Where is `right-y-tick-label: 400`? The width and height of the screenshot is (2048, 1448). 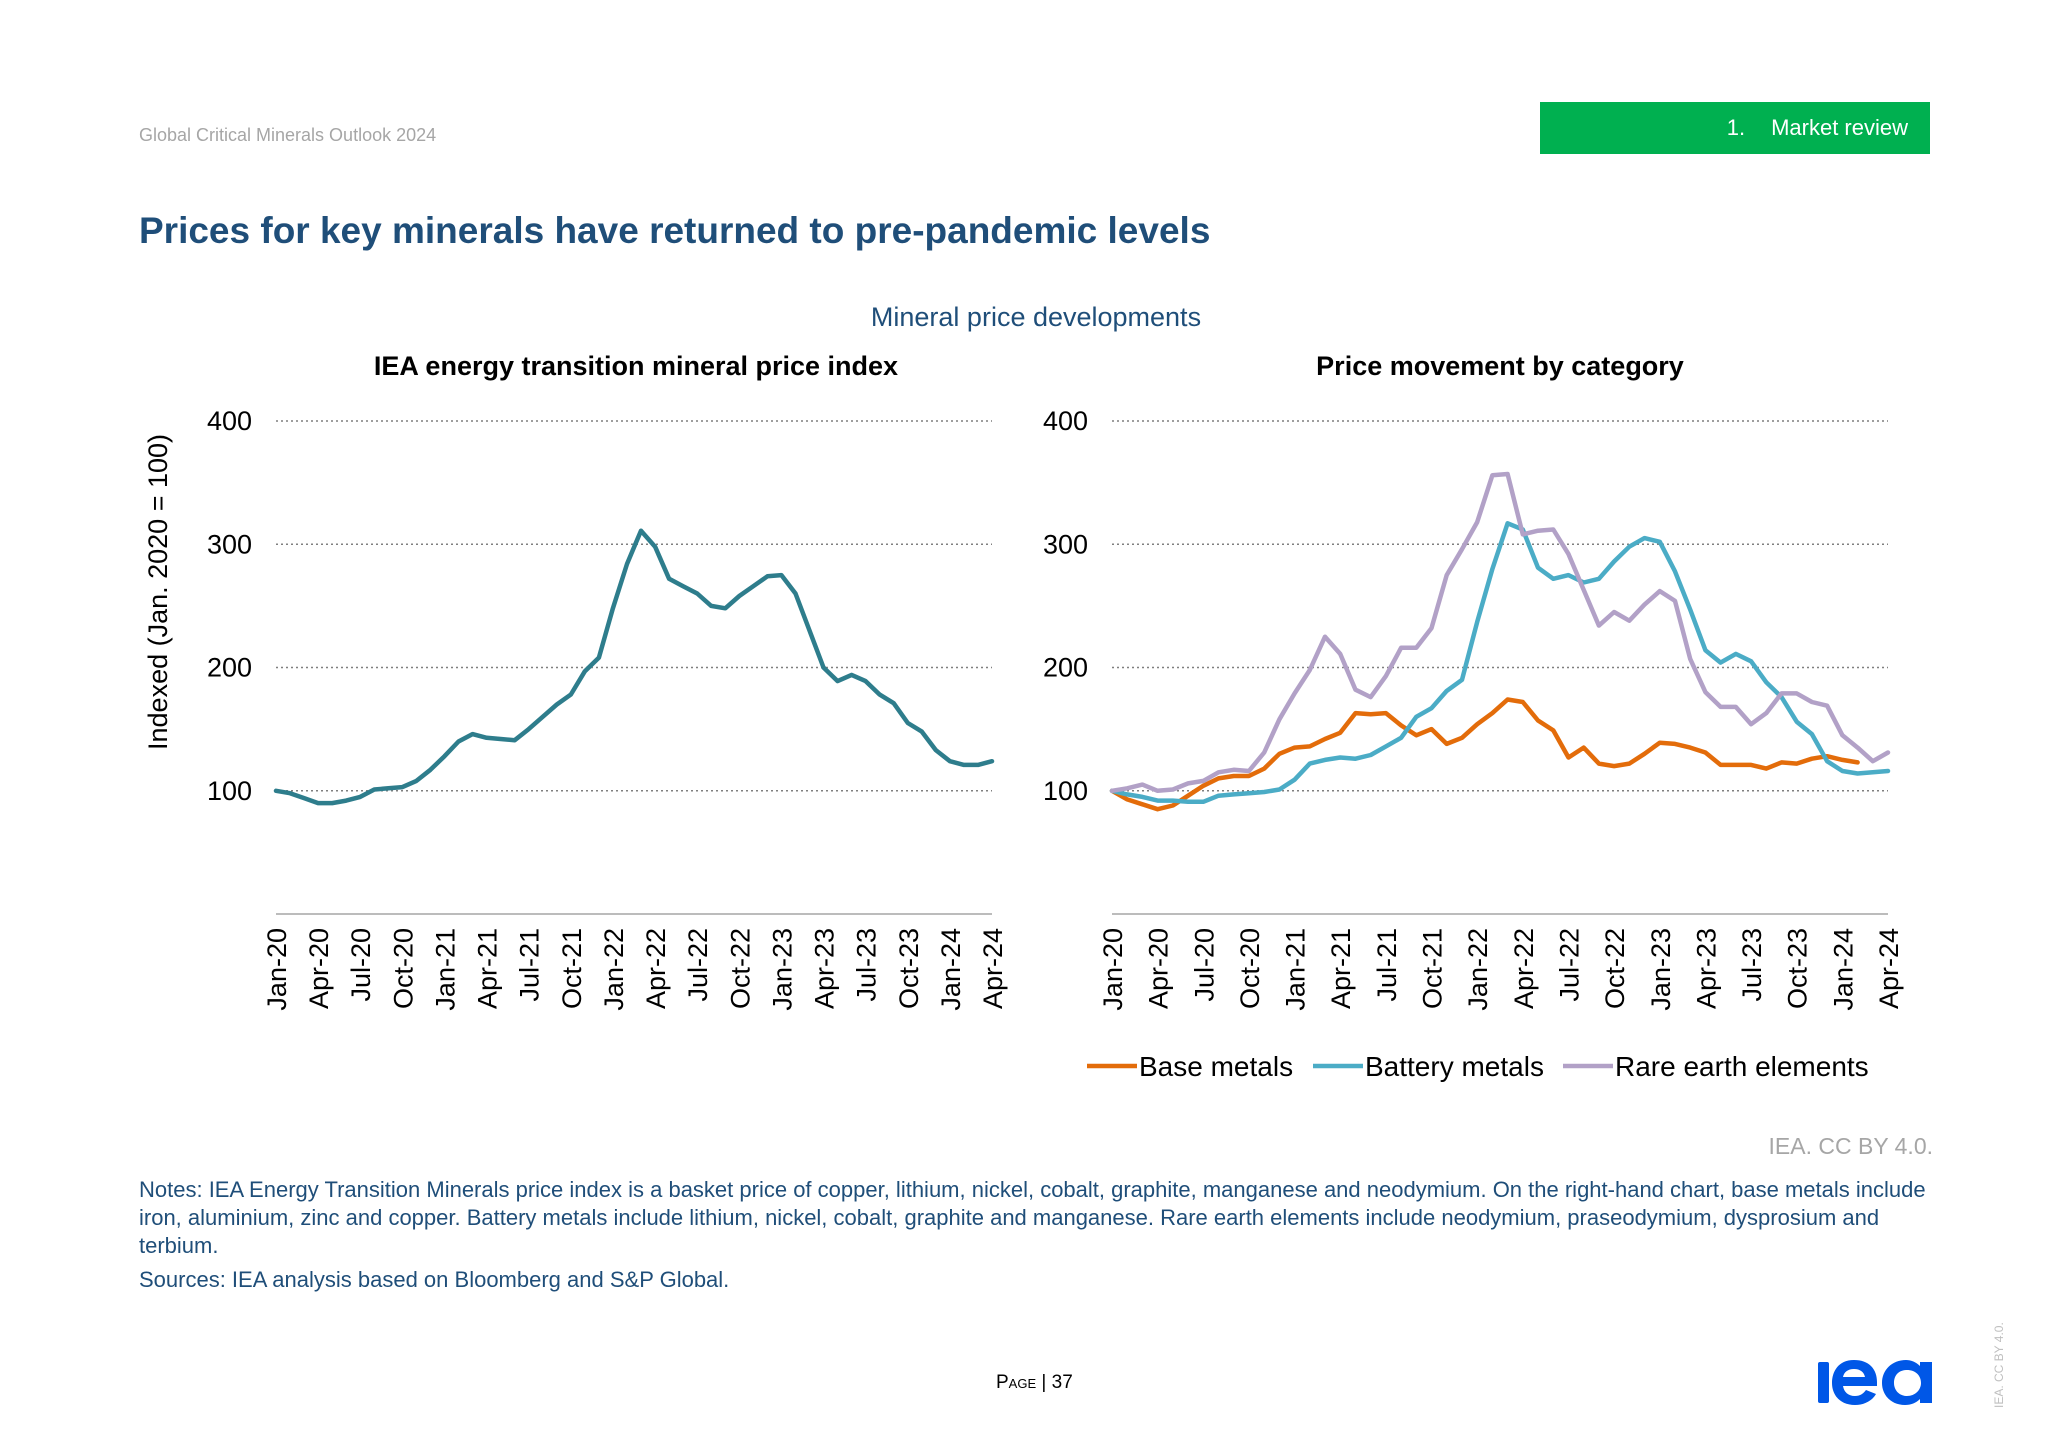
right-y-tick-label: 400 is located at coordinates (1065, 421).